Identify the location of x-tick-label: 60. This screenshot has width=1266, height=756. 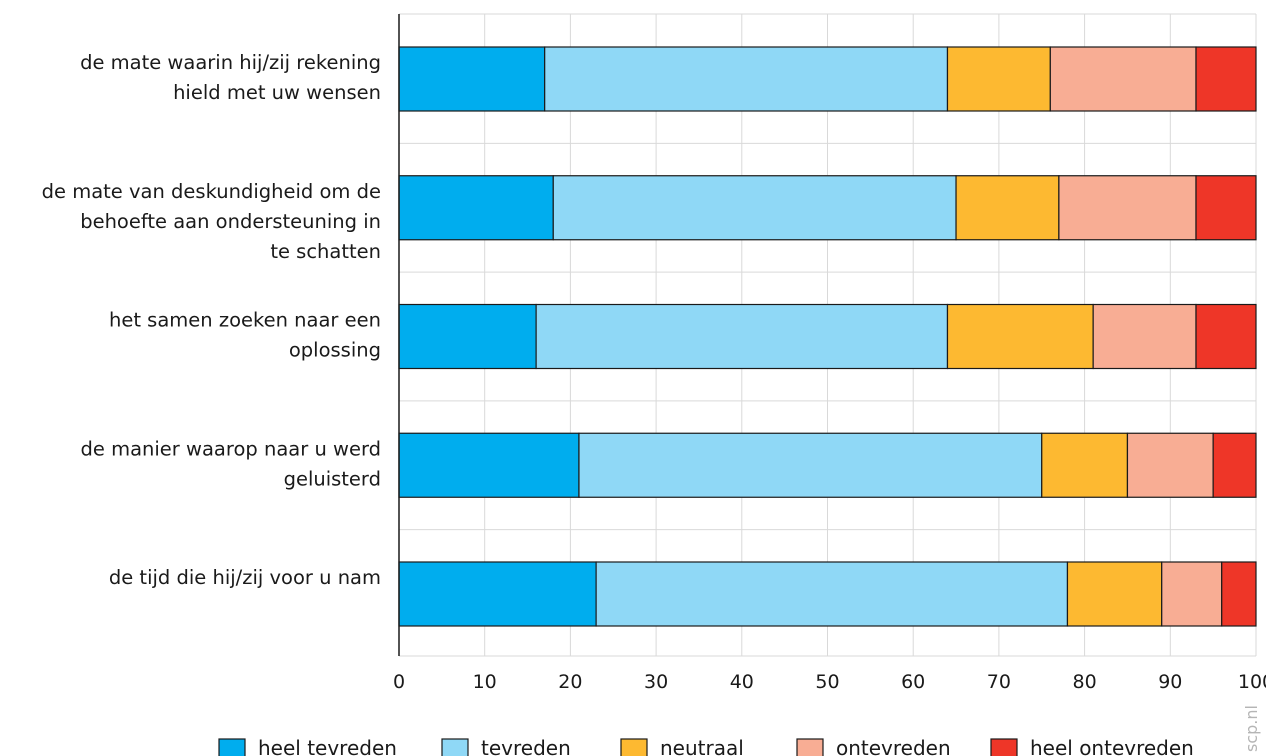
(913, 682).